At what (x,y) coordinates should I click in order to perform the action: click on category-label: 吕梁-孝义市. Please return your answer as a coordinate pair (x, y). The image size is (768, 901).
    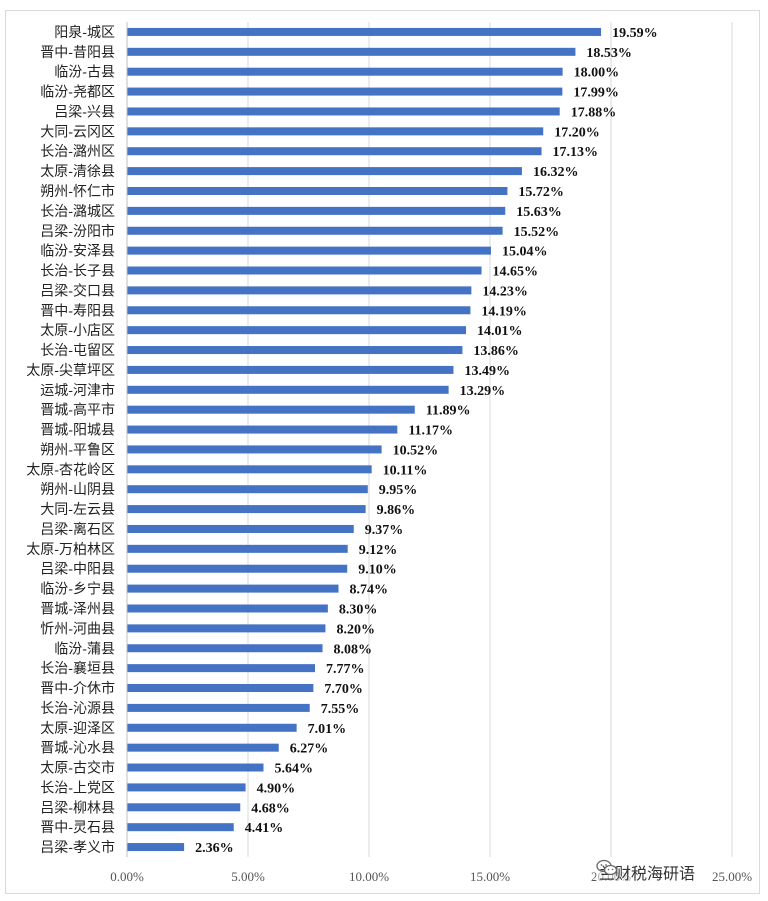
    Looking at the image, I should click on (77, 847).